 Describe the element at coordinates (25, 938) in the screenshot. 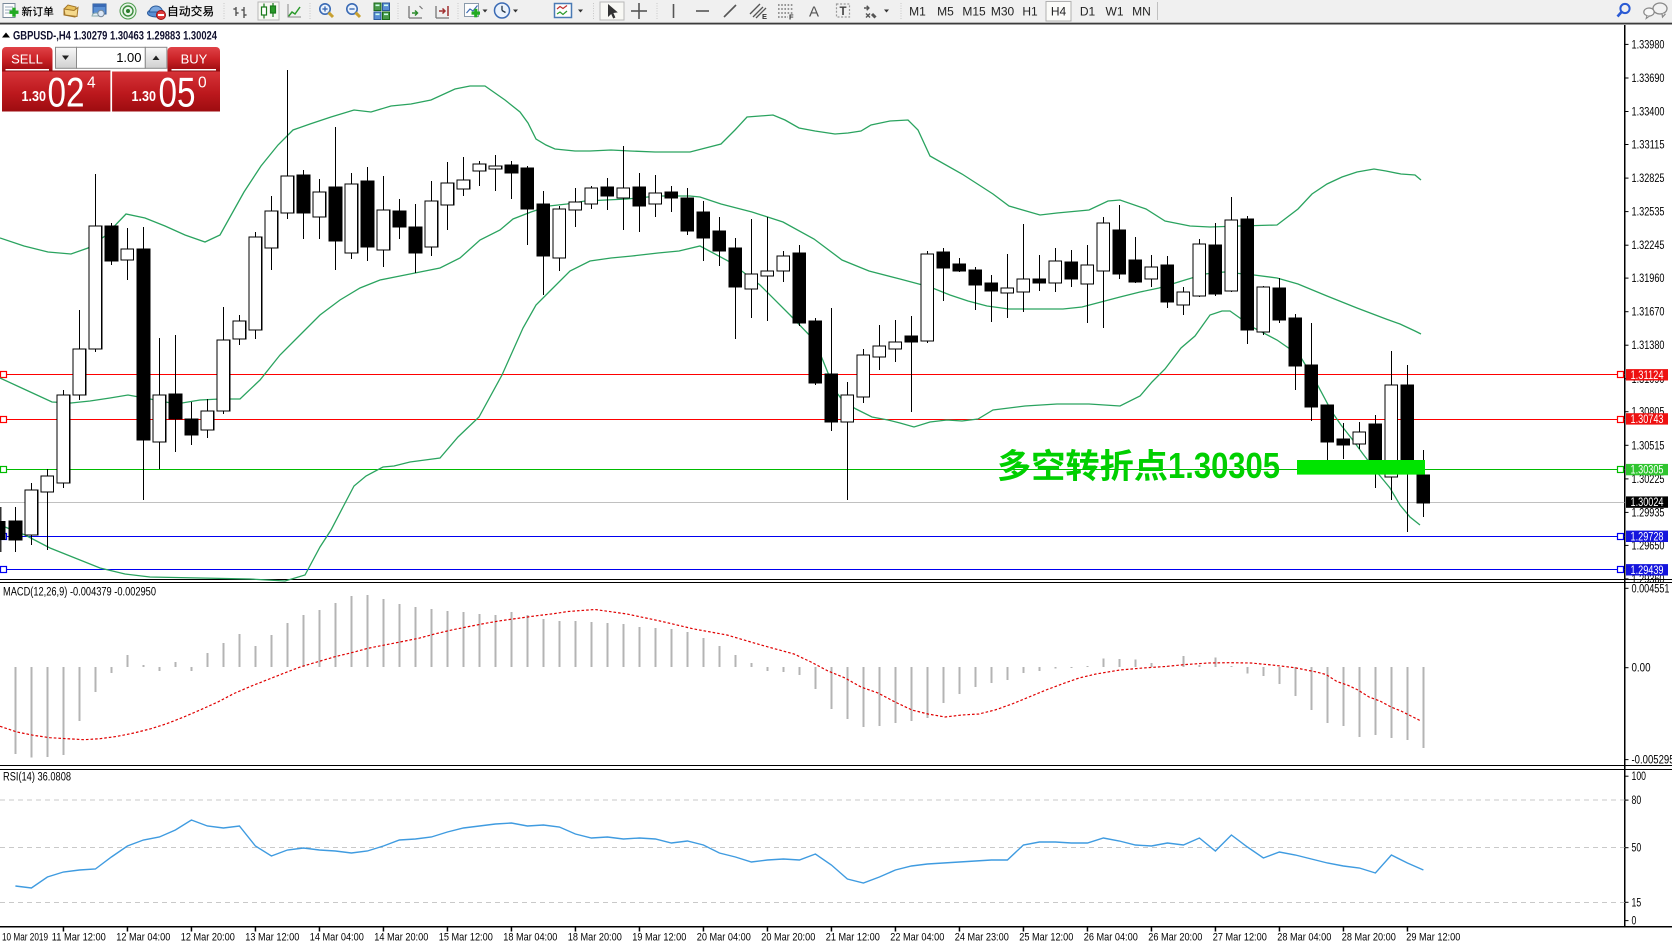

I see `svg-text: 10 Mar 2019` at that location.